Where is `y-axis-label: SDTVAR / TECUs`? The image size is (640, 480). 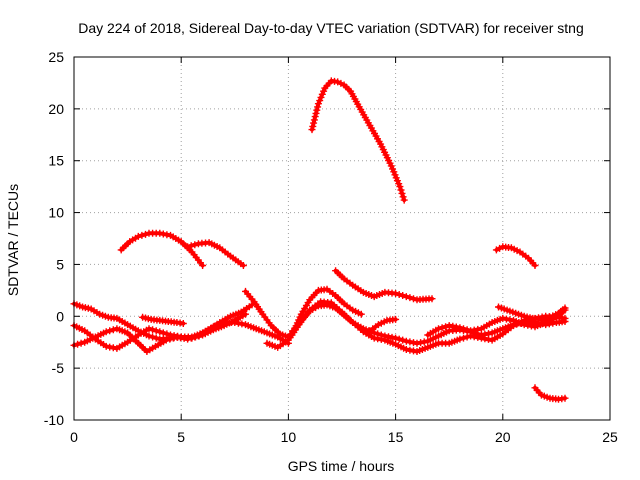
y-axis-label: SDTVAR / TECUs is located at coordinates (13, 240).